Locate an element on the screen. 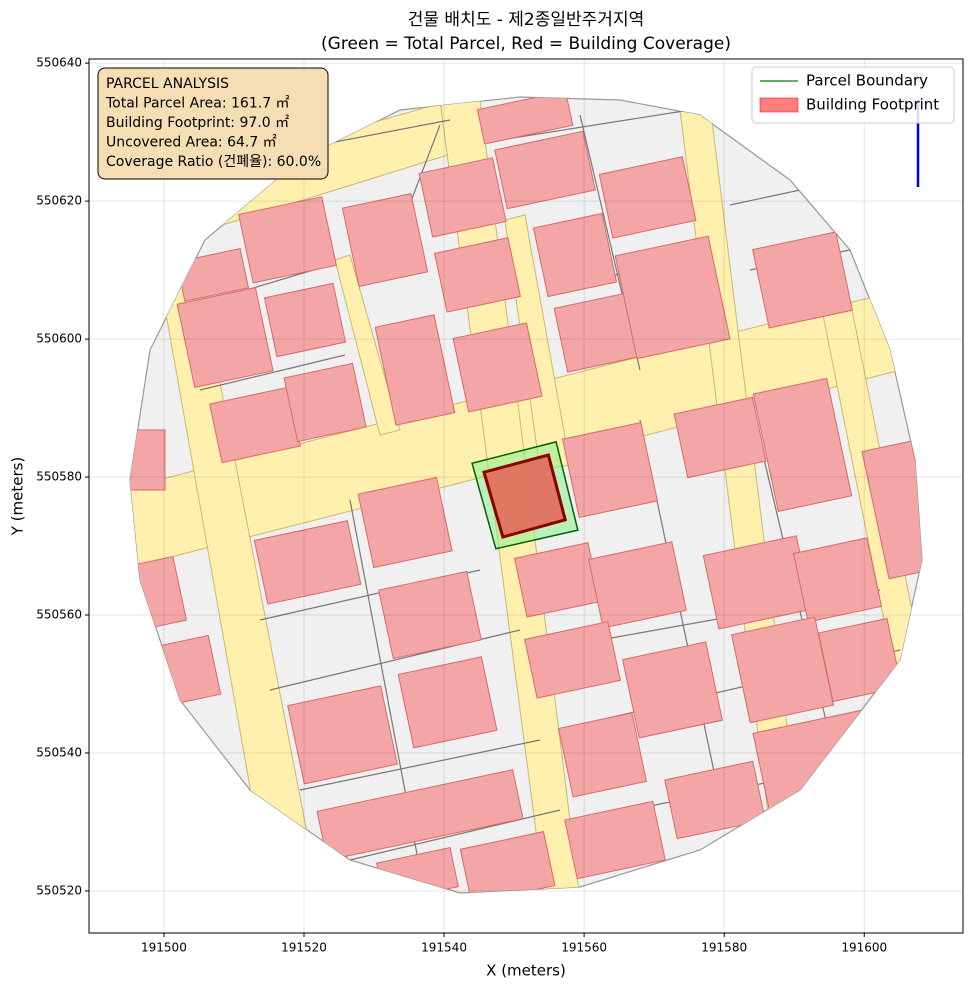 This screenshot has height=994, width=971. y-tick-label: 550520 is located at coordinates (59, 890).